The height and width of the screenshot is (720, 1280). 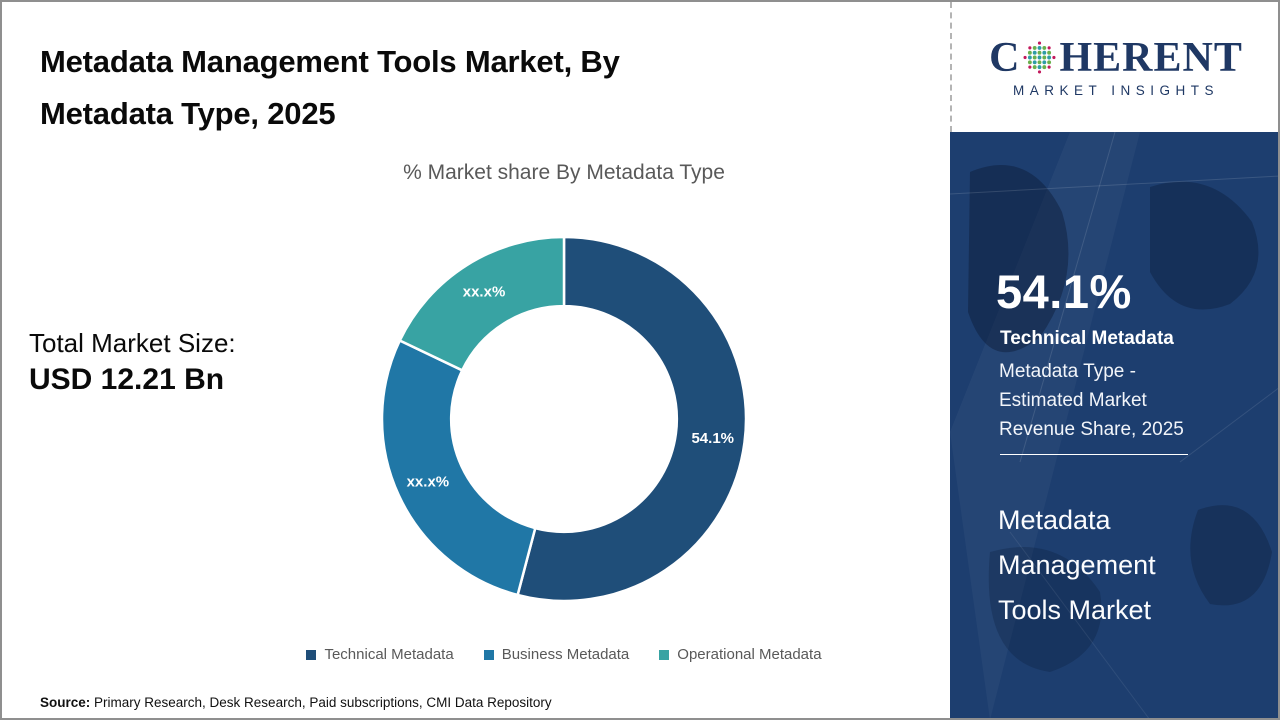 I want to click on brand-letters-rest: HERENT, so click(x=1151, y=57).